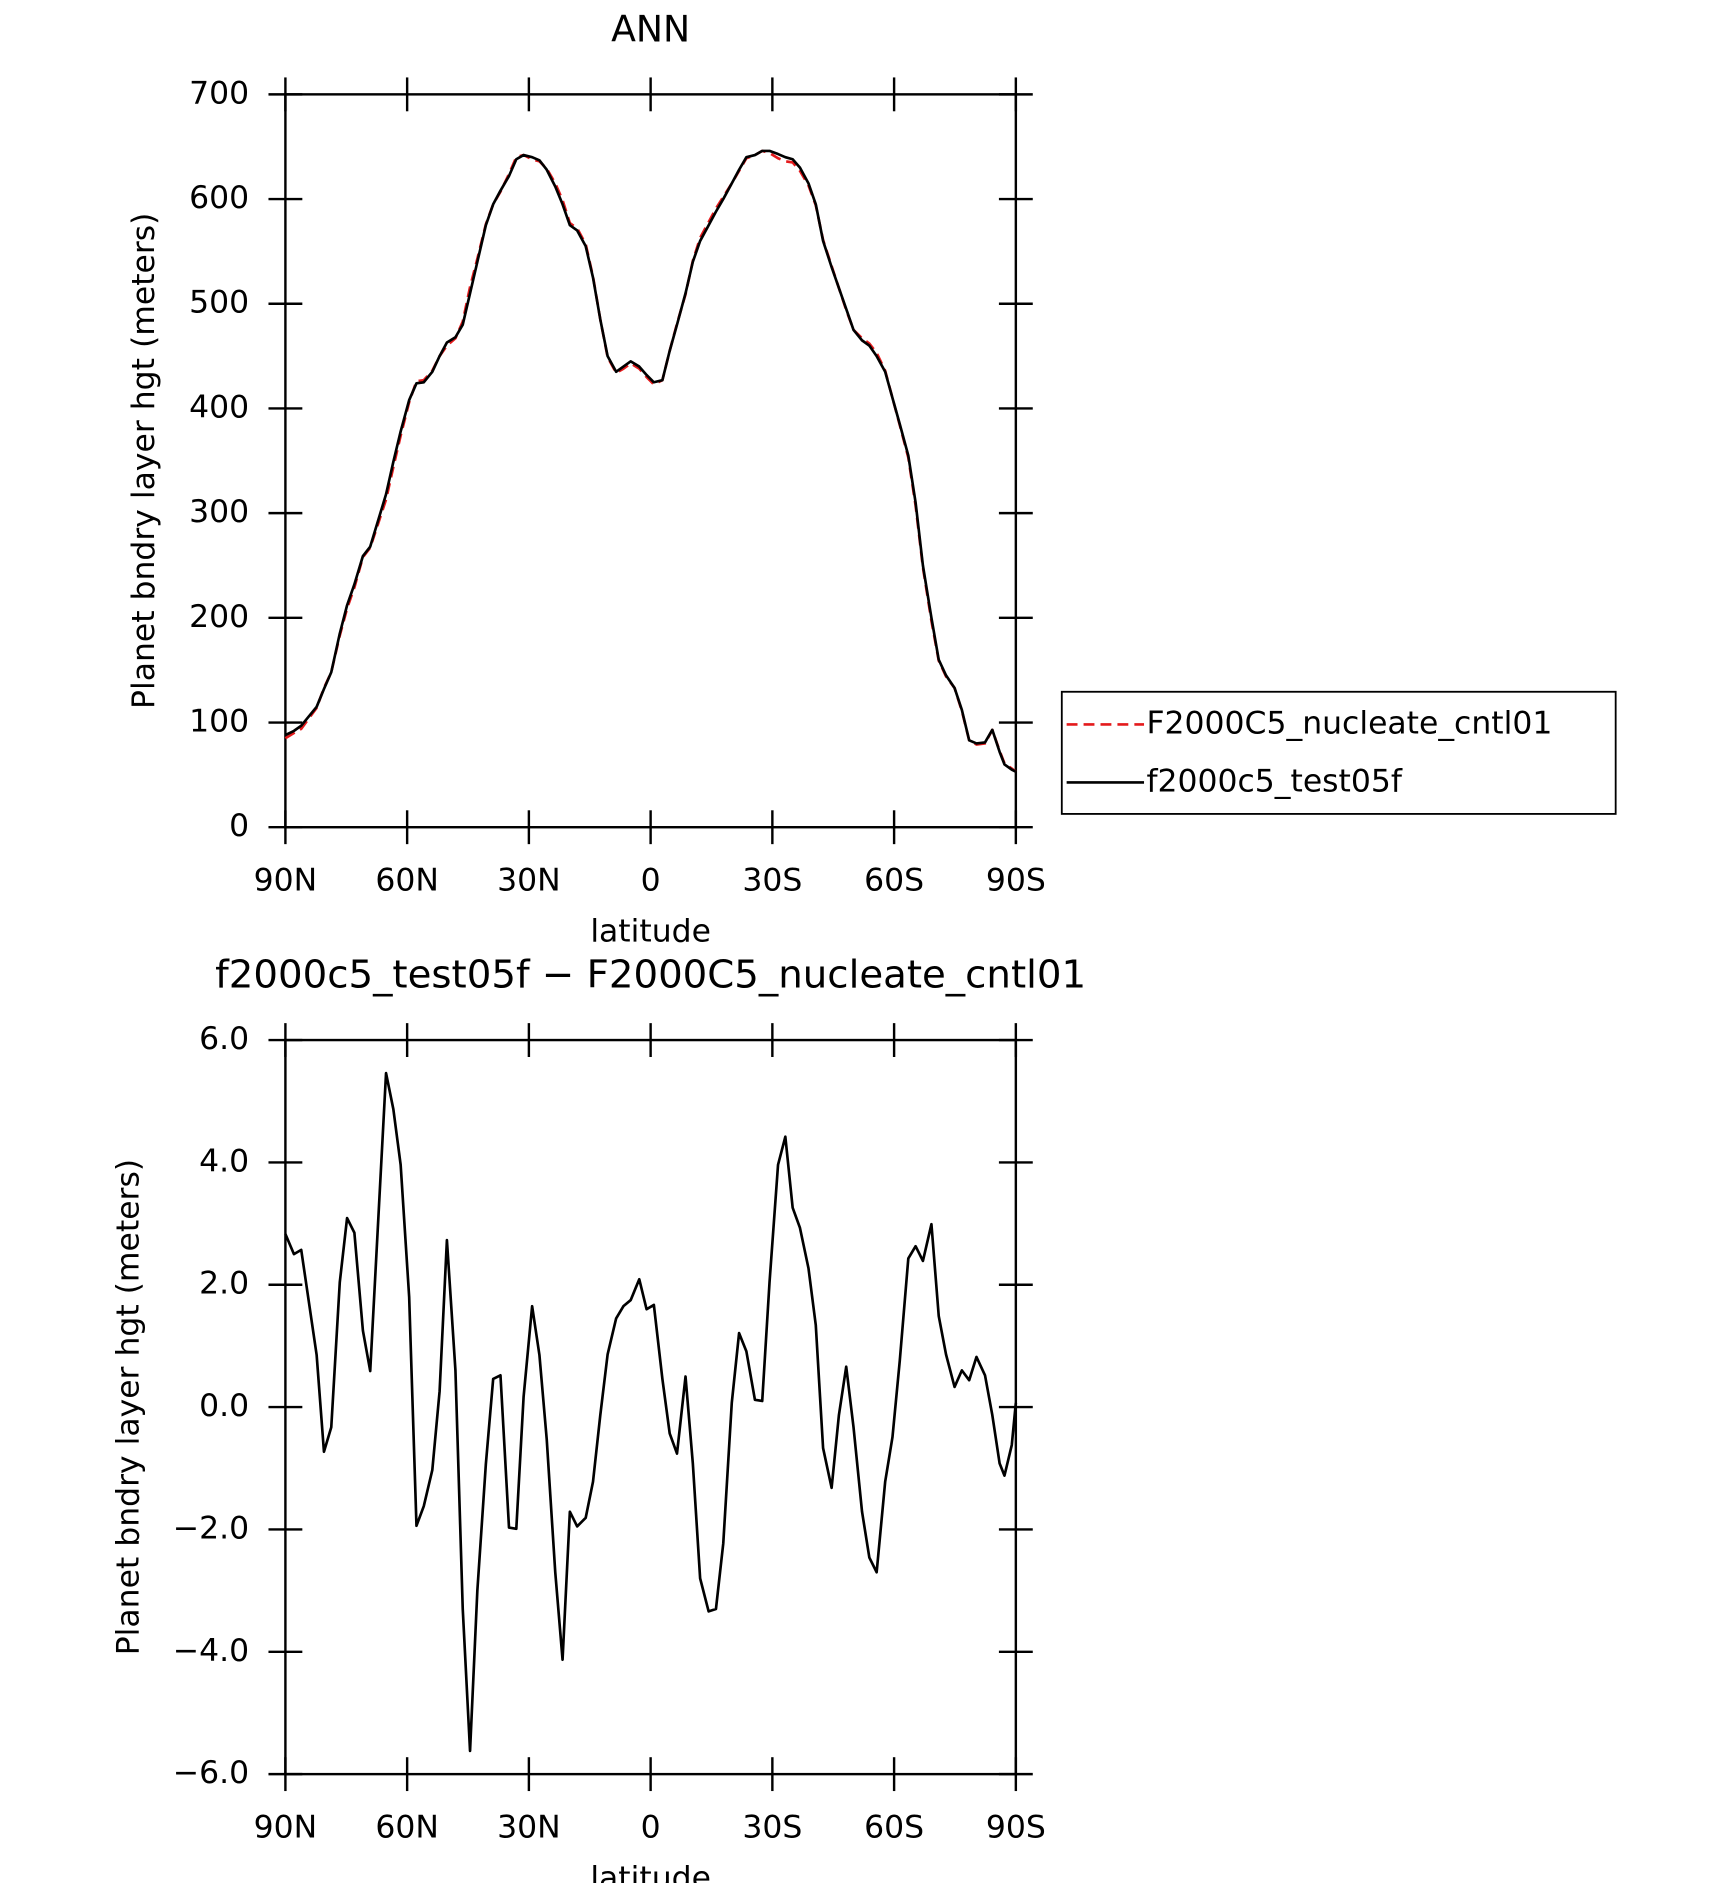 Image resolution: width=1710 pixels, height=1883 pixels. What do you see at coordinates (219, 198) in the screenshot?
I see `y-tick-label: 600` at bounding box center [219, 198].